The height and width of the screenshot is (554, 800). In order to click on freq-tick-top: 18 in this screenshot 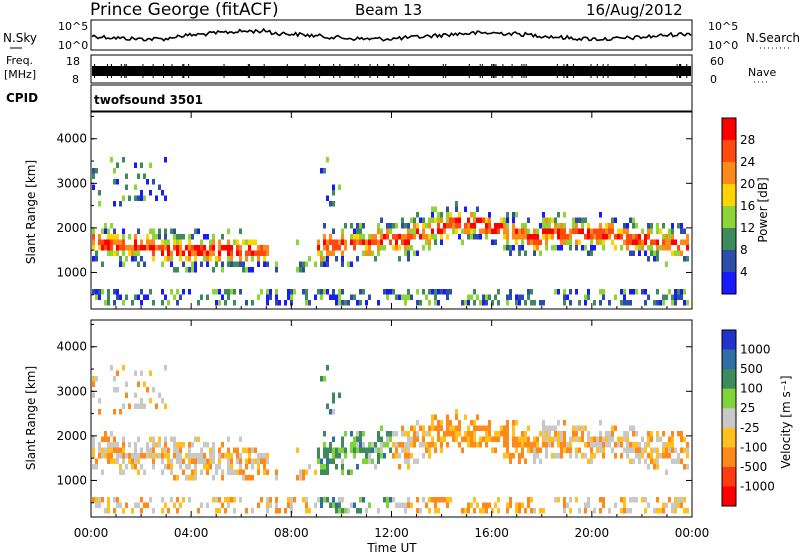, I will do `click(73, 61)`.